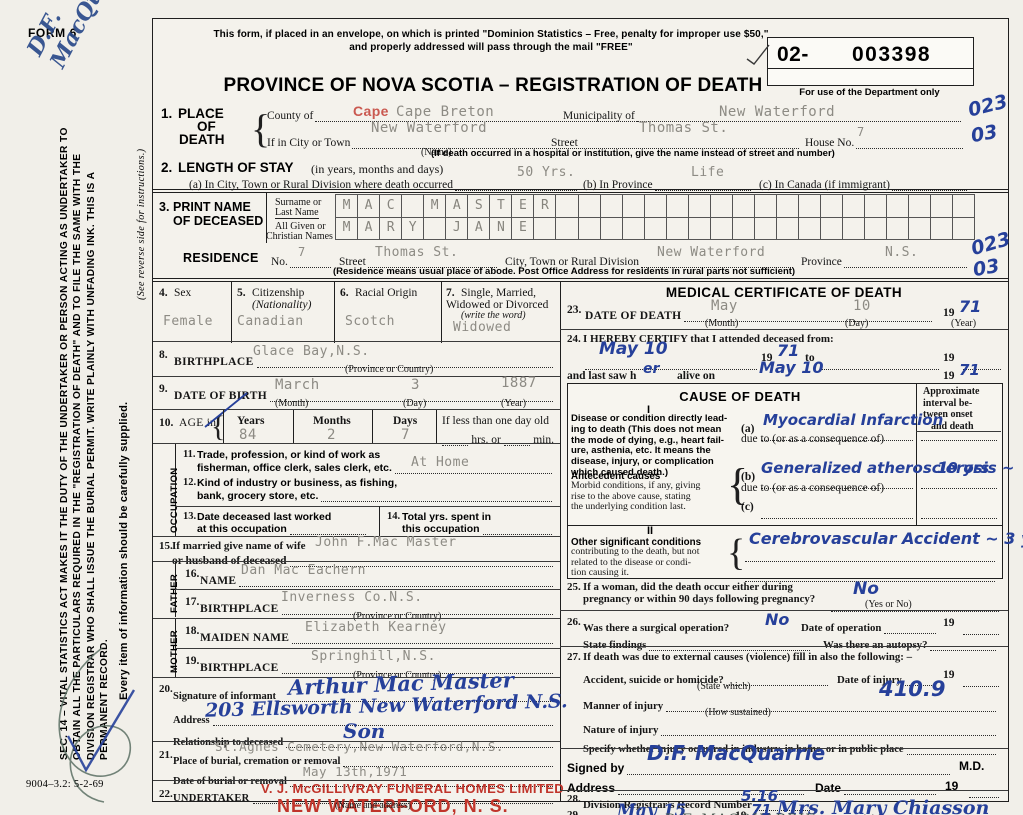  I want to click on burial-date-input, so click(421, 779).